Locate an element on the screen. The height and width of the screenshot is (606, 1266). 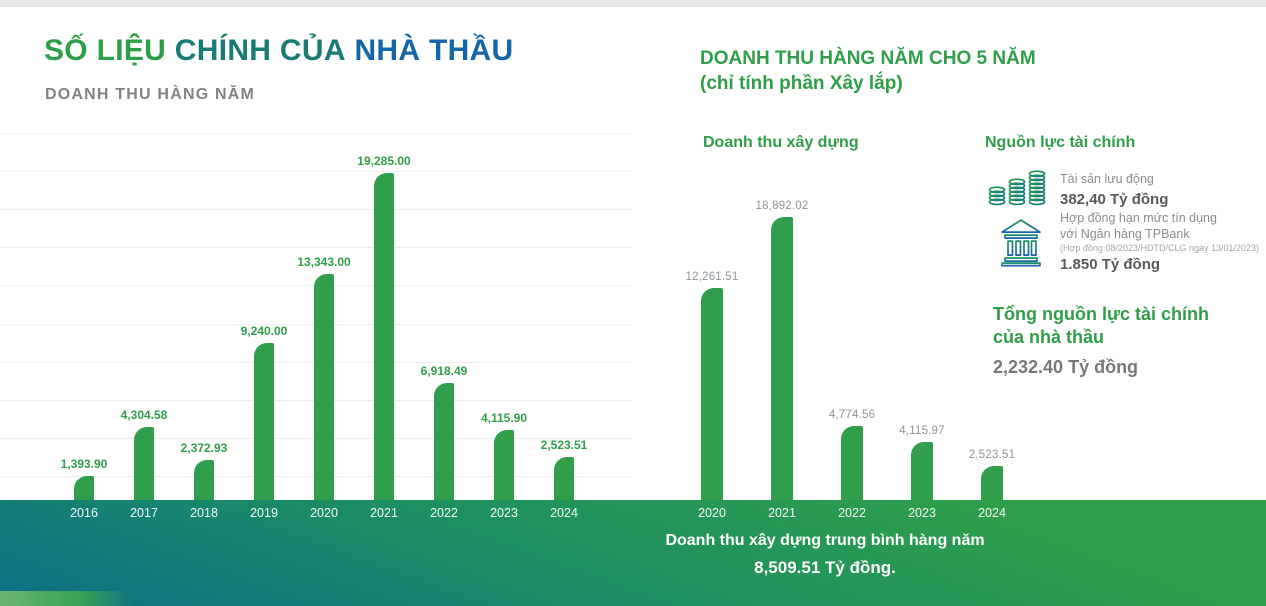
bar-value-label-2023: 4,115.90 is located at coordinates (504, 418).